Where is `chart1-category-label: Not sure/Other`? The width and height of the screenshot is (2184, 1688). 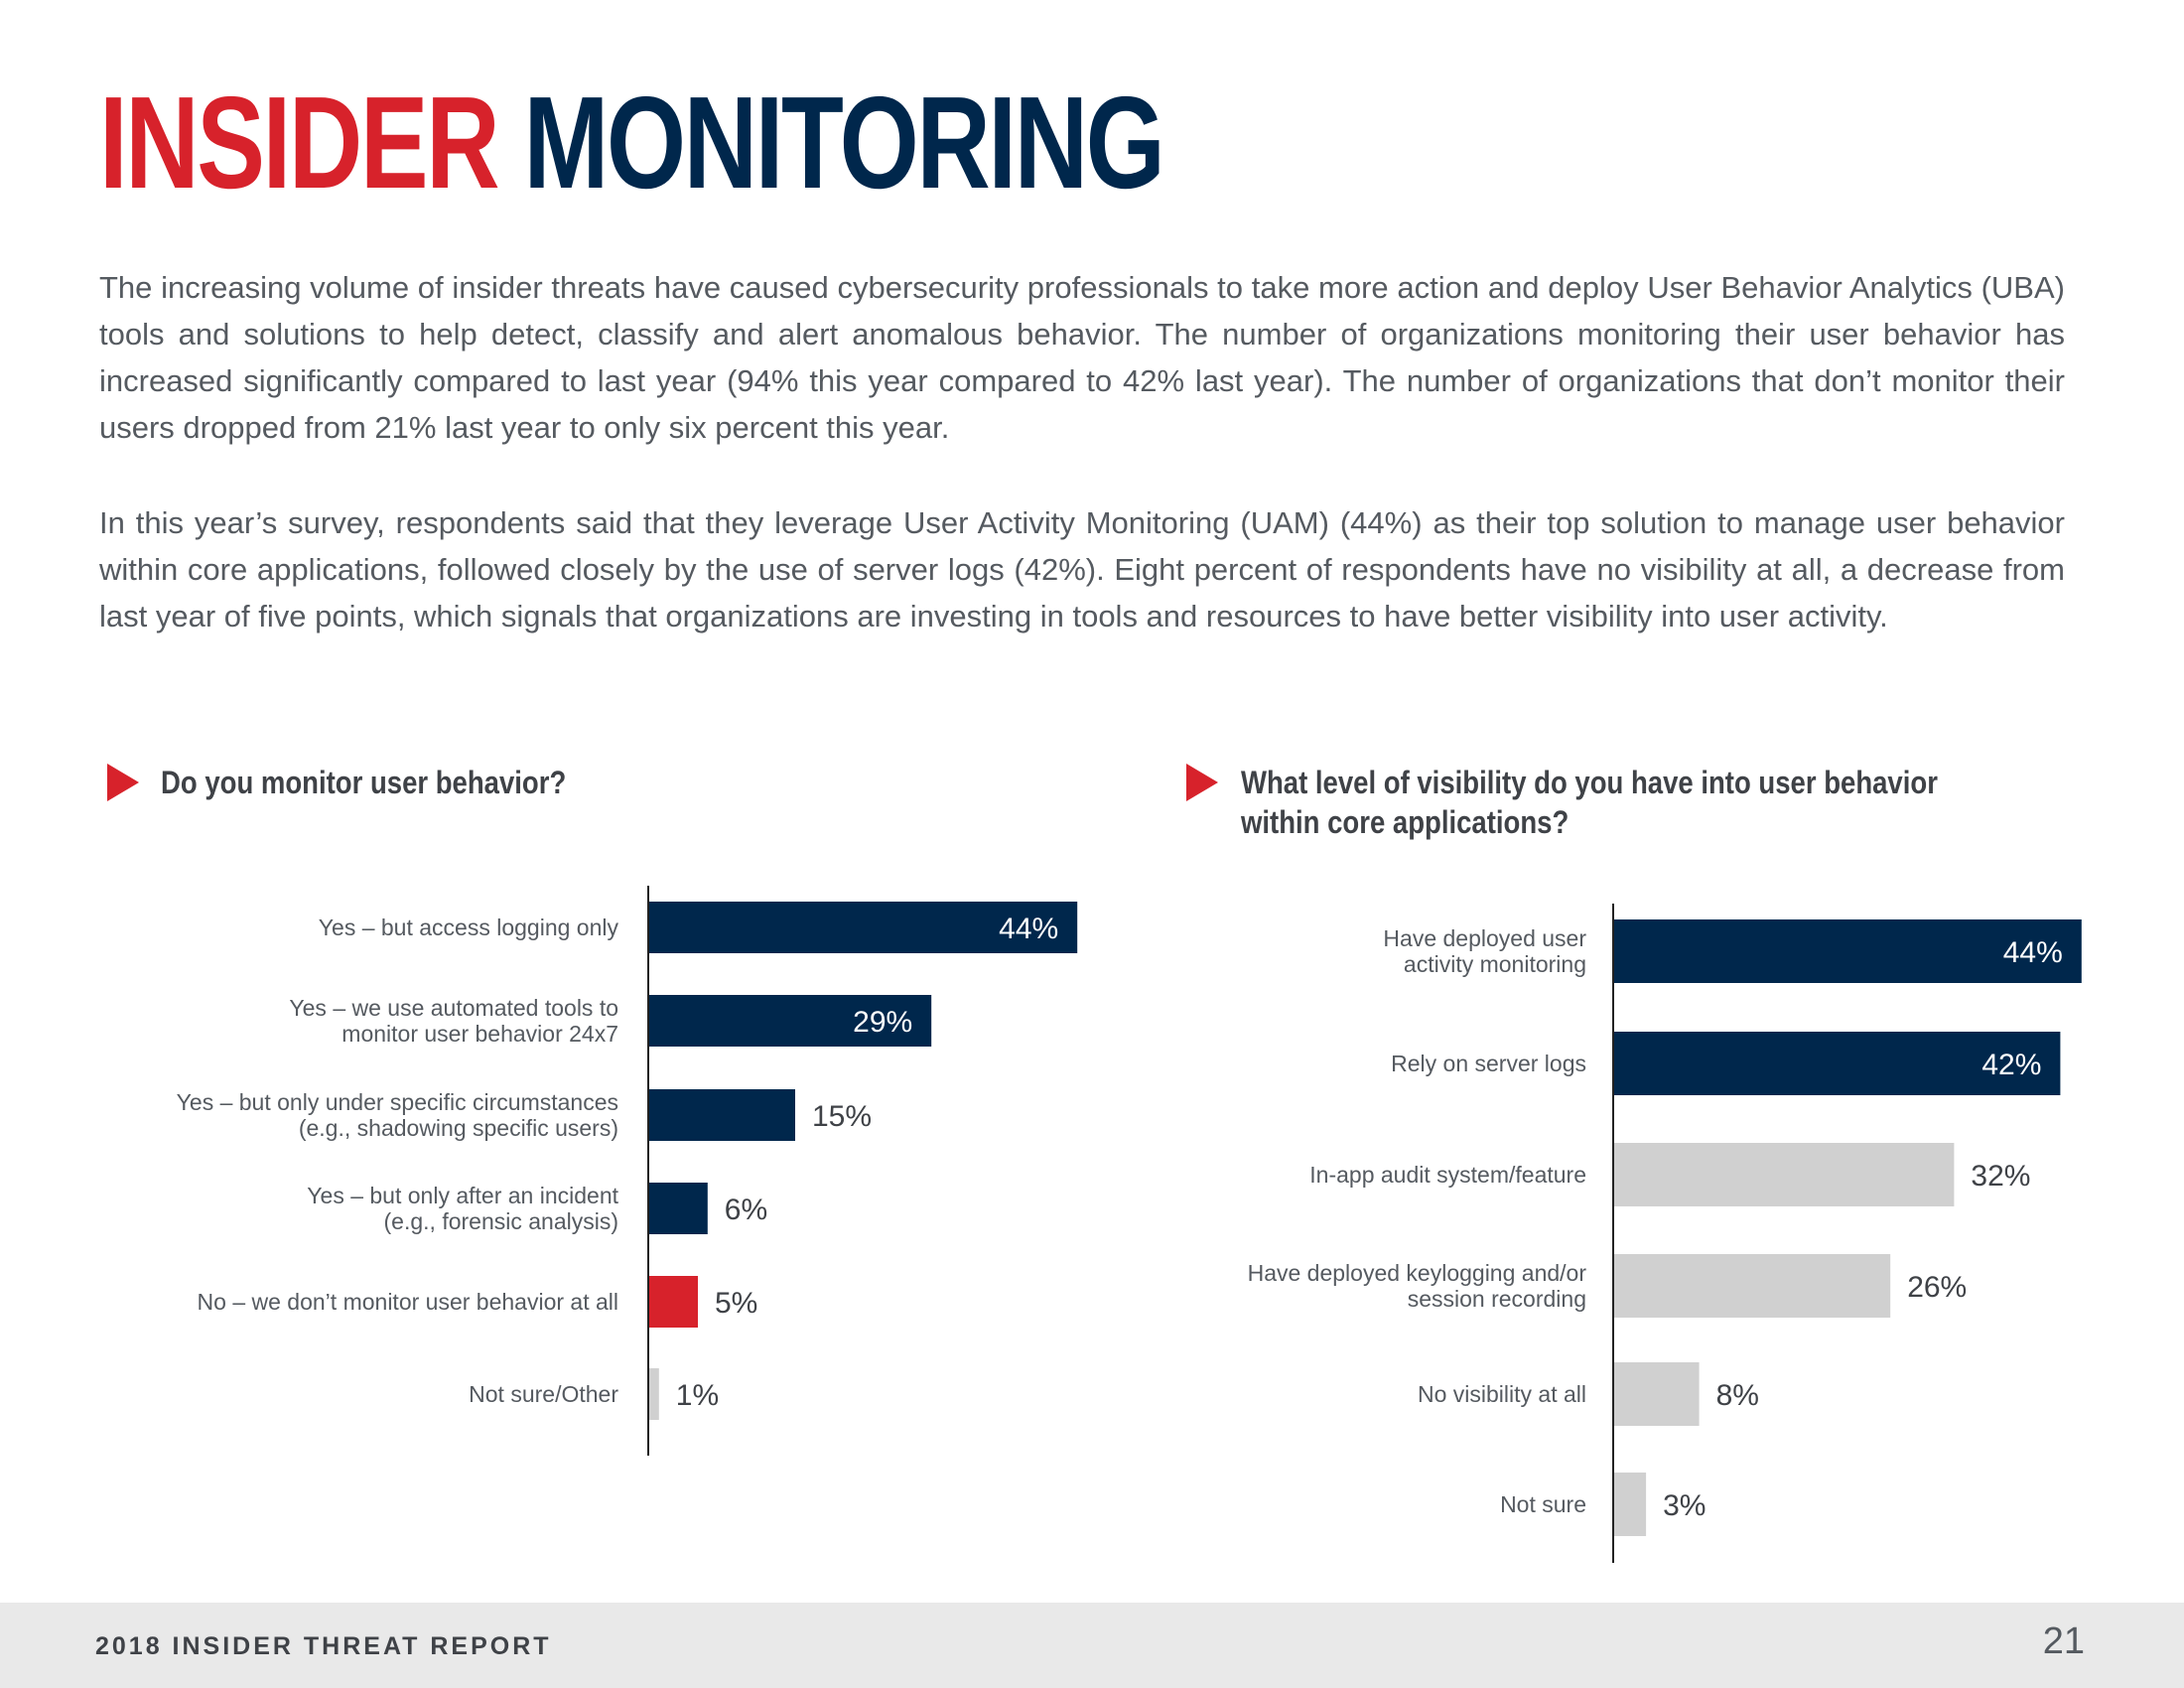 chart1-category-label: Not sure/Other is located at coordinates (543, 1394).